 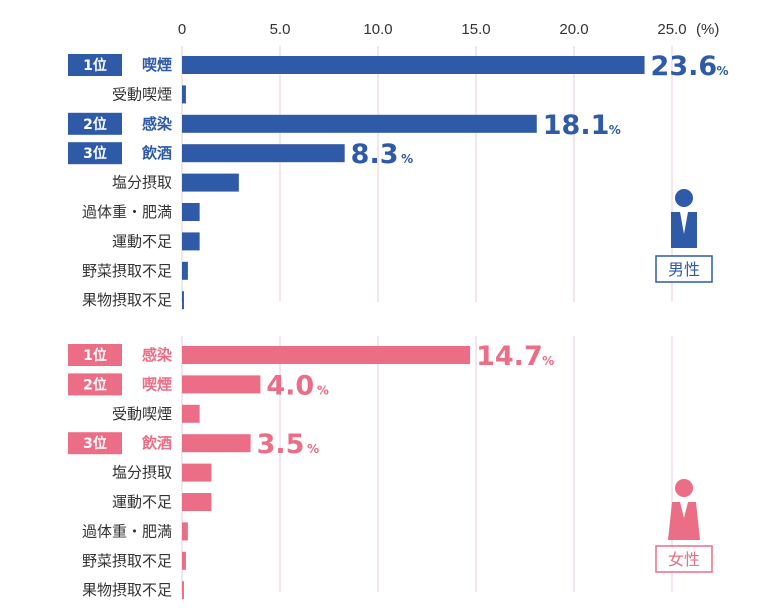 I want to click on x-tick-label: 25.0, so click(x=671, y=29).